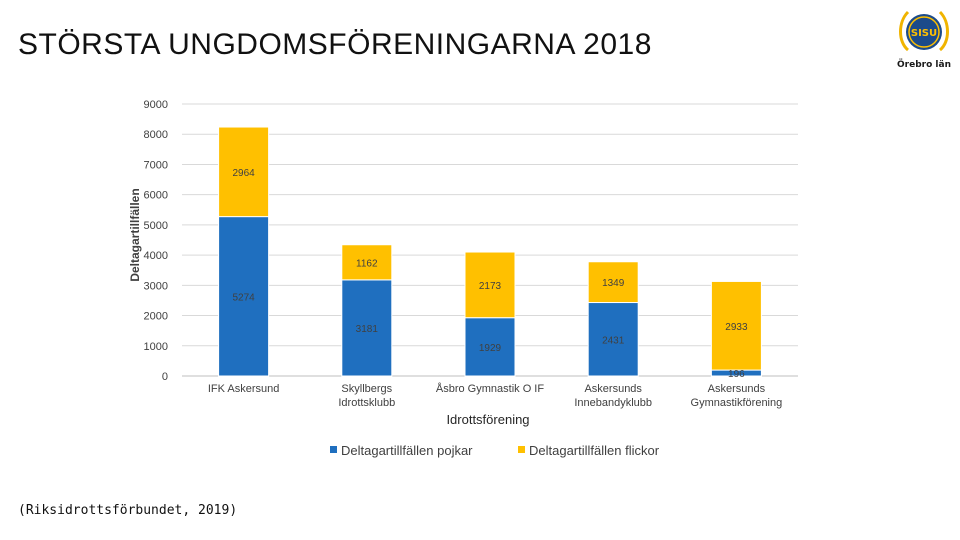  What do you see at coordinates (737, 396) in the screenshot?
I see `x-tick-label: Askersunds Gymnastikförening` at bounding box center [737, 396].